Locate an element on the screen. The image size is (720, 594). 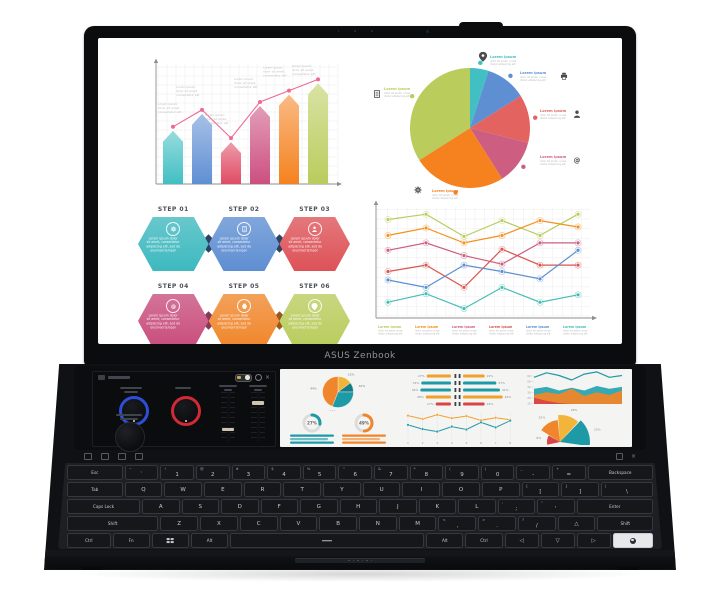
key-2: @2 is located at coordinates (212, 472).